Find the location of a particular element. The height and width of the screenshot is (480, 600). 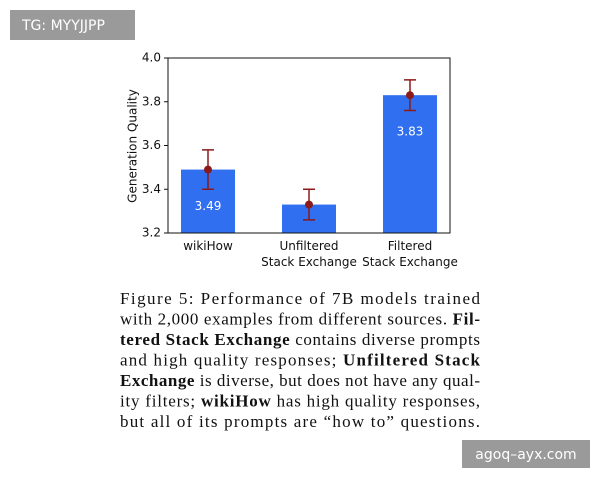

caption-text: is diverse, but does not have any qual- is located at coordinates (337, 380).